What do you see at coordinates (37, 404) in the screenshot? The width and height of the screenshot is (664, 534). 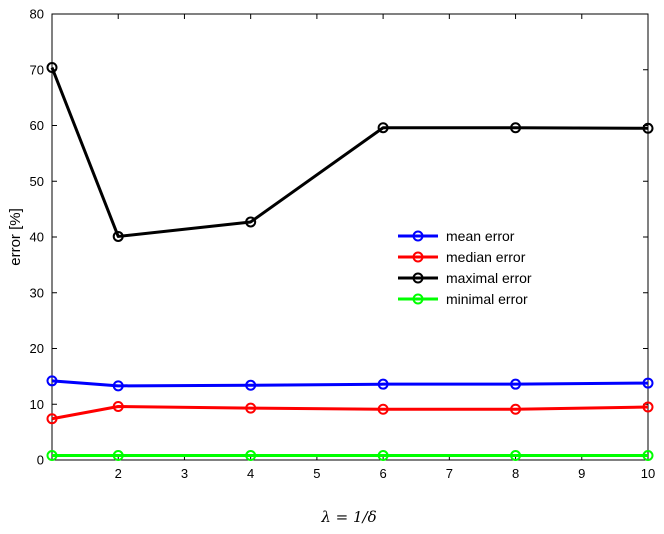 I see `y-tick-label: 10` at bounding box center [37, 404].